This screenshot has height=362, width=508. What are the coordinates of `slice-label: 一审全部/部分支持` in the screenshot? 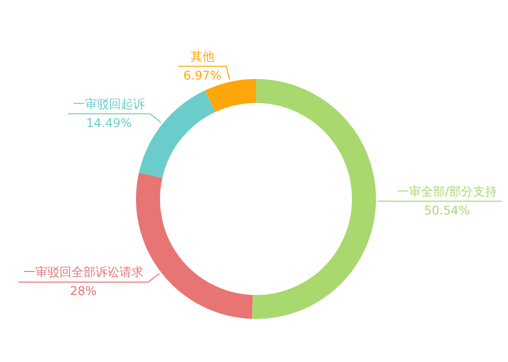 It's located at (447, 191).